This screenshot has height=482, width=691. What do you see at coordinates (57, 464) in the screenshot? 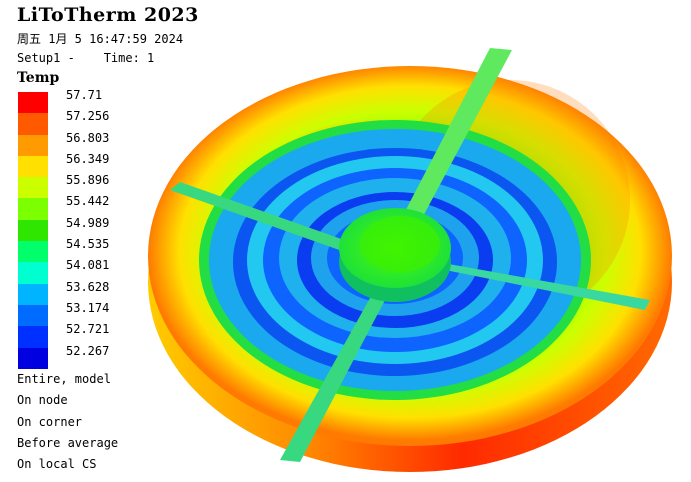
I see `info-item: On local CS` at bounding box center [57, 464].